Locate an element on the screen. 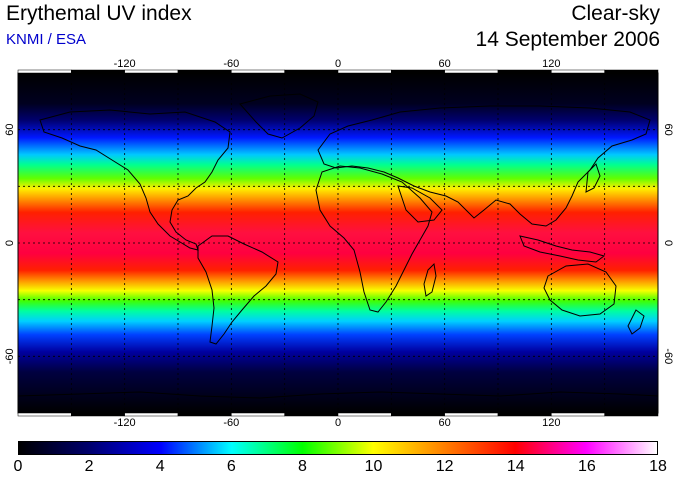 This screenshot has height=480, width=678. lon-tick-label-top: 120 is located at coordinates (551, 64).